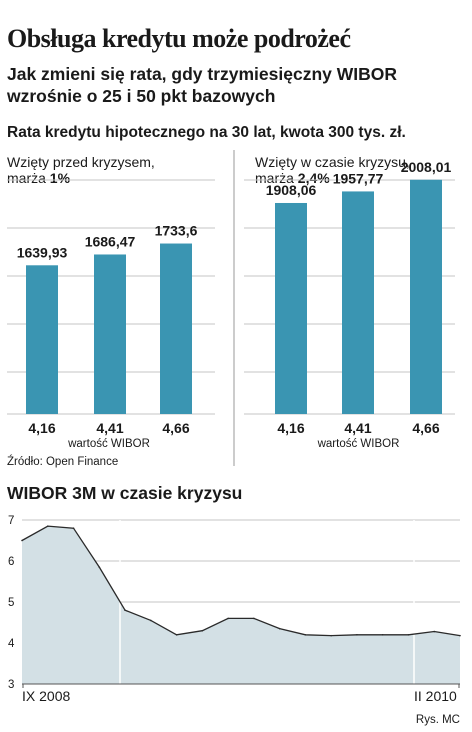 Image resolution: width=472 pixels, height=732 pixels. I want to click on wibor-chart-title: WIBOR 3M w czasie kryzysu, so click(125, 493).